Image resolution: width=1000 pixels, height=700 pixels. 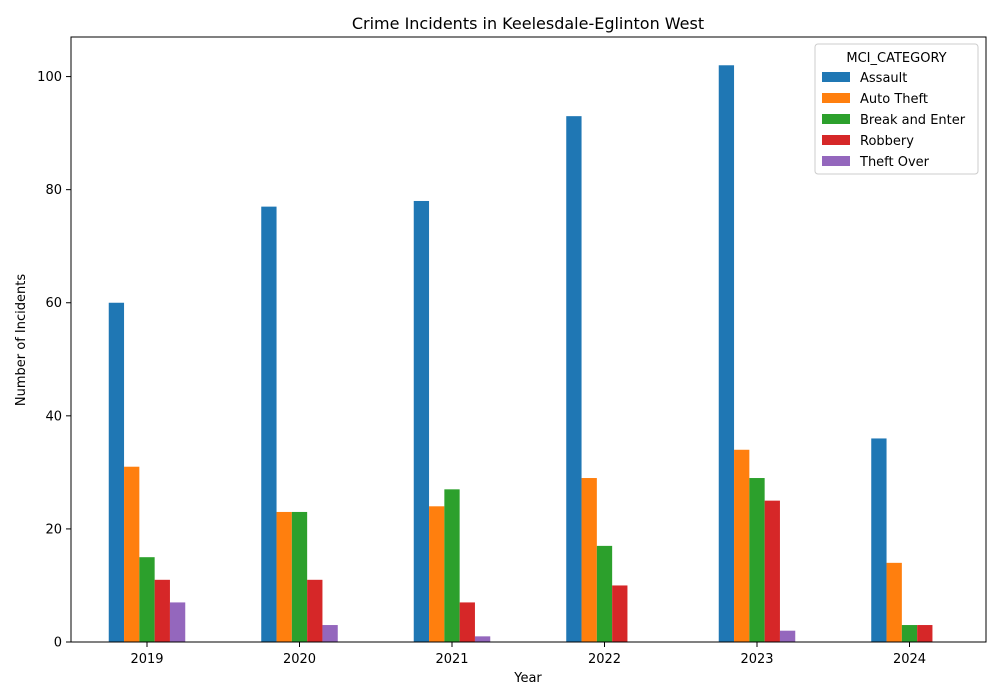 I want to click on y-axis-label: Number of Incidents, so click(x=21, y=340).